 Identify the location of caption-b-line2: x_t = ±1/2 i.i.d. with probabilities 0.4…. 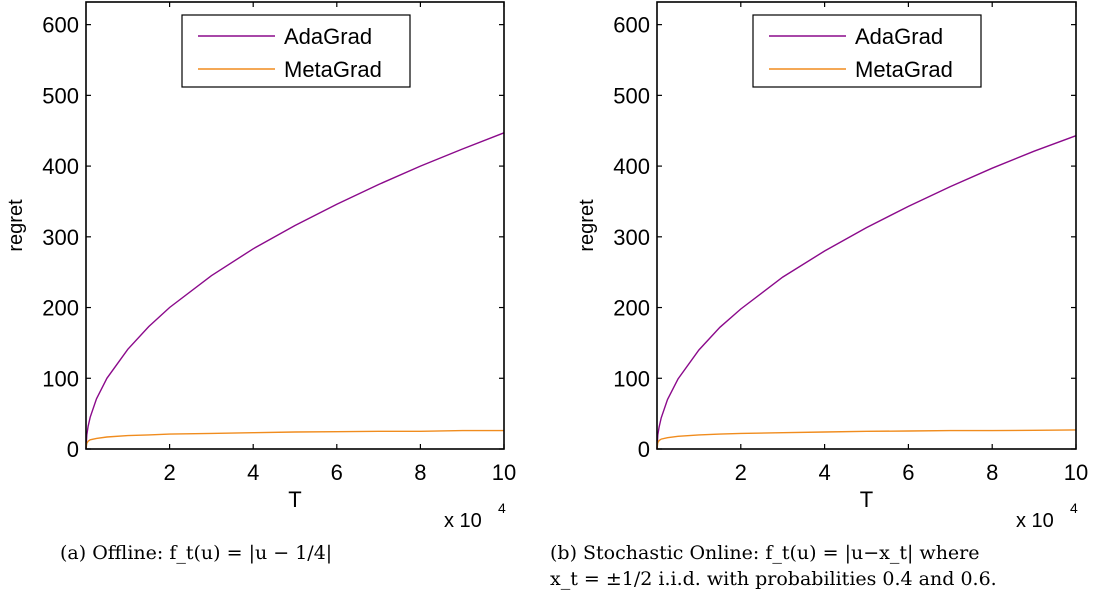
(773, 579).